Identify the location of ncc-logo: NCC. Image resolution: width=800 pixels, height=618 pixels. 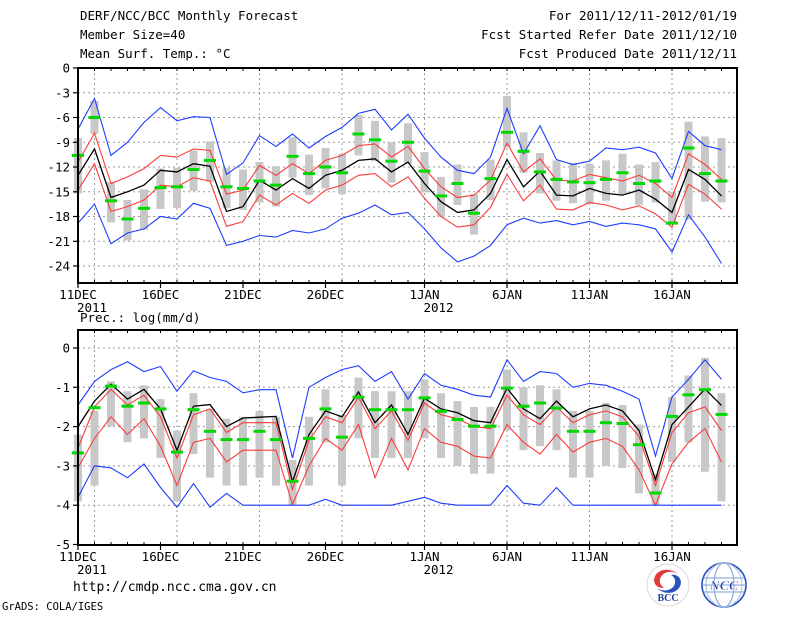
(724, 585).